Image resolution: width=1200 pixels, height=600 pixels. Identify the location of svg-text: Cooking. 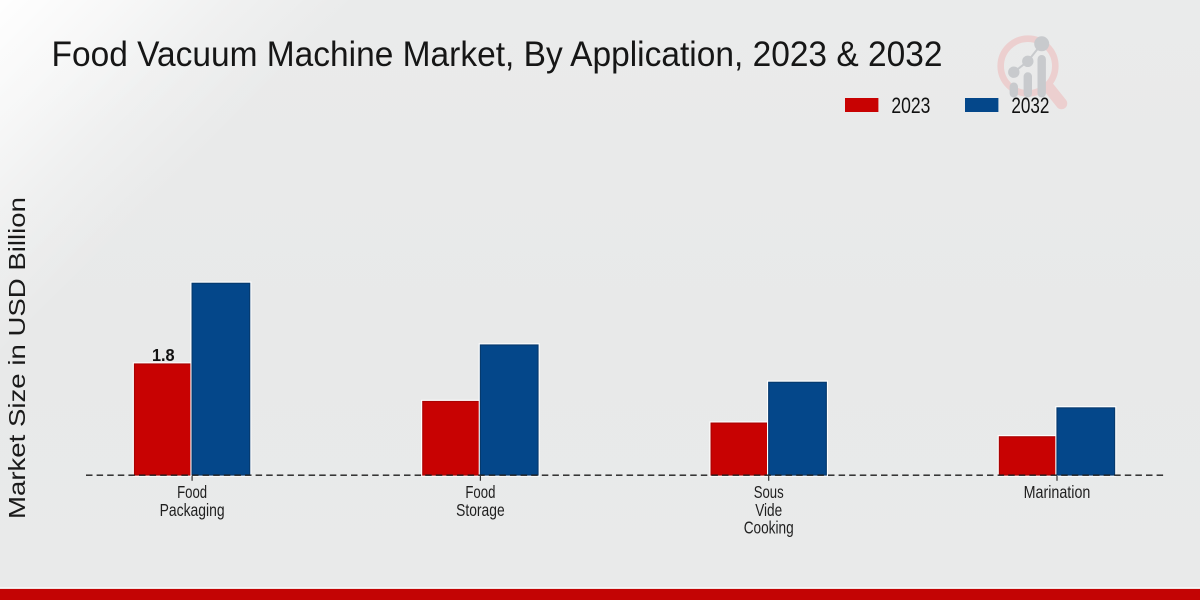
(769, 528).